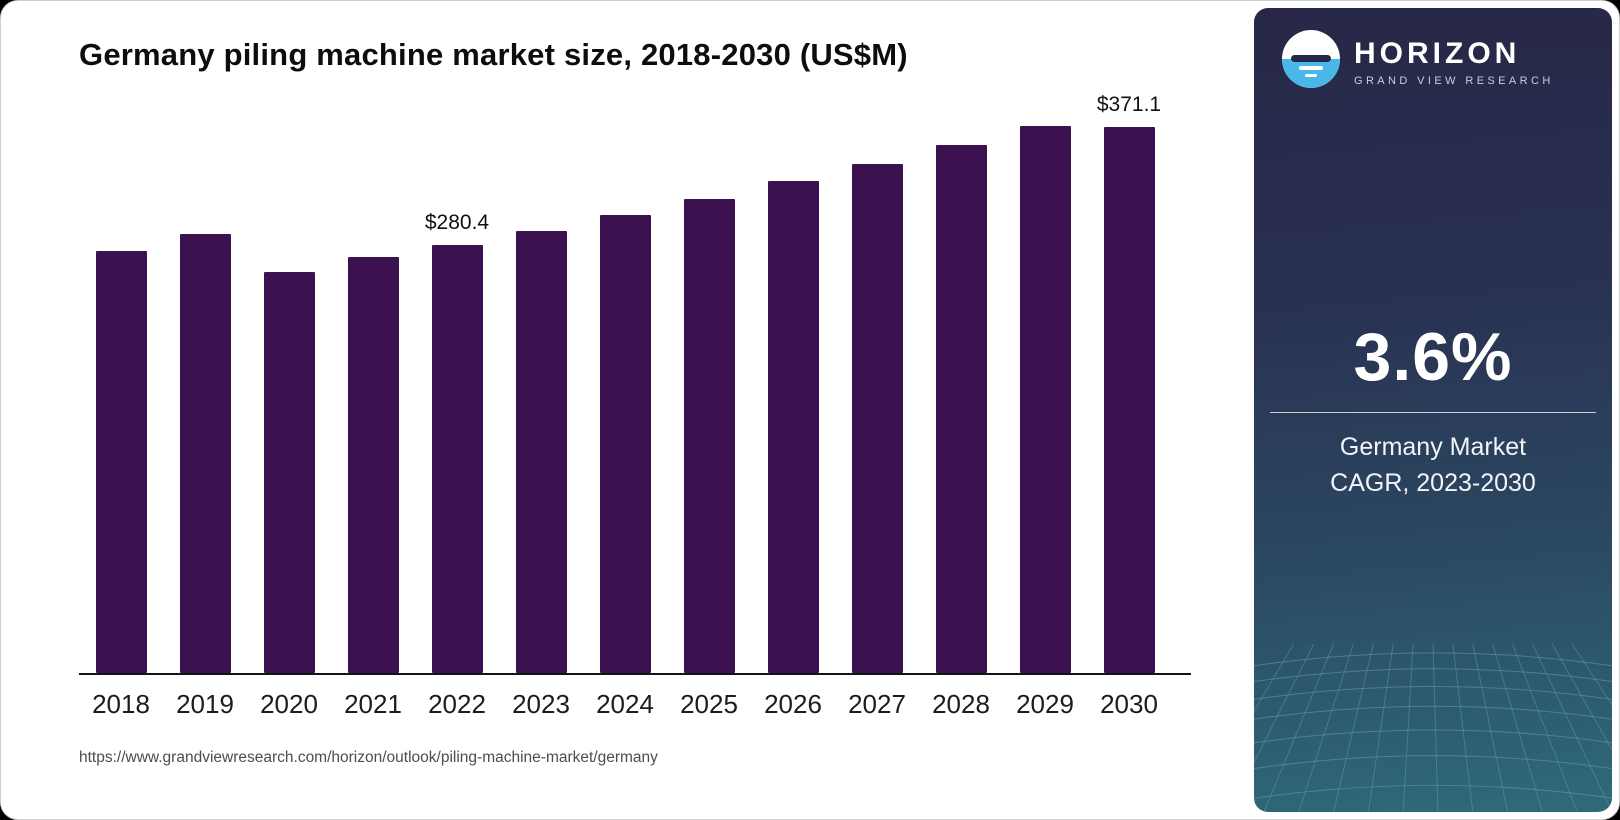 The width and height of the screenshot is (1620, 820). Describe the element at coordinates (373, 704) in the screenshot. I see `x-tick-label: 2021` at that location.